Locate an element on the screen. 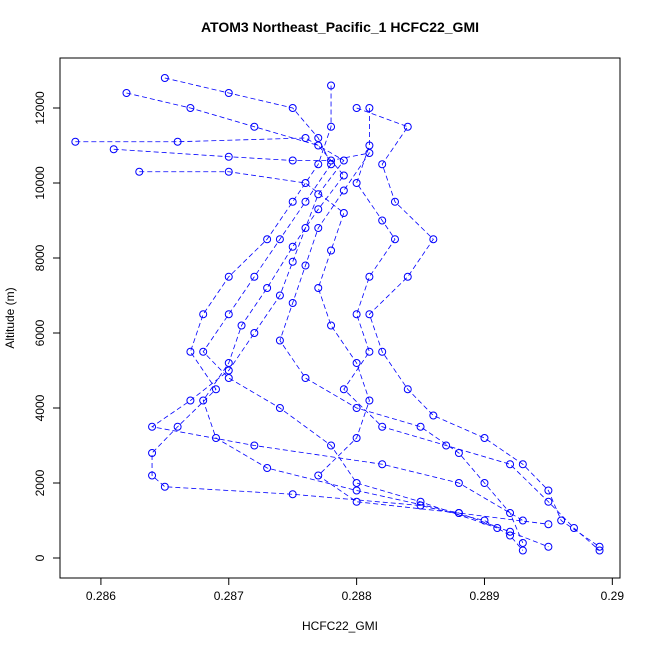 Image resolution: width=650 pixels, height=655 pixels. y-axis-label: Altitude (m) is located at coordinates (10, 317).